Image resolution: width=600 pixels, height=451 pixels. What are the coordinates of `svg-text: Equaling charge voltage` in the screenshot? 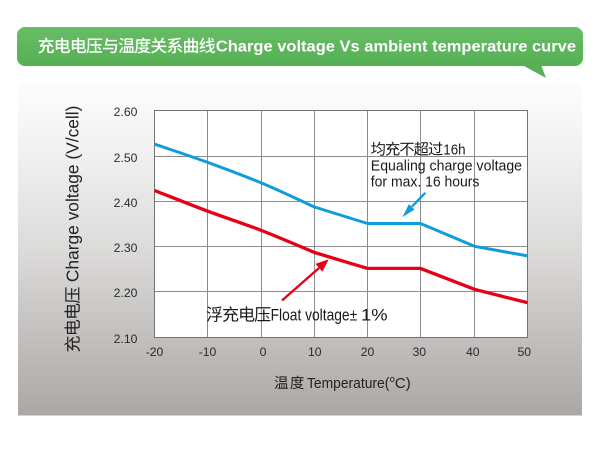 It's located at (446, 165).